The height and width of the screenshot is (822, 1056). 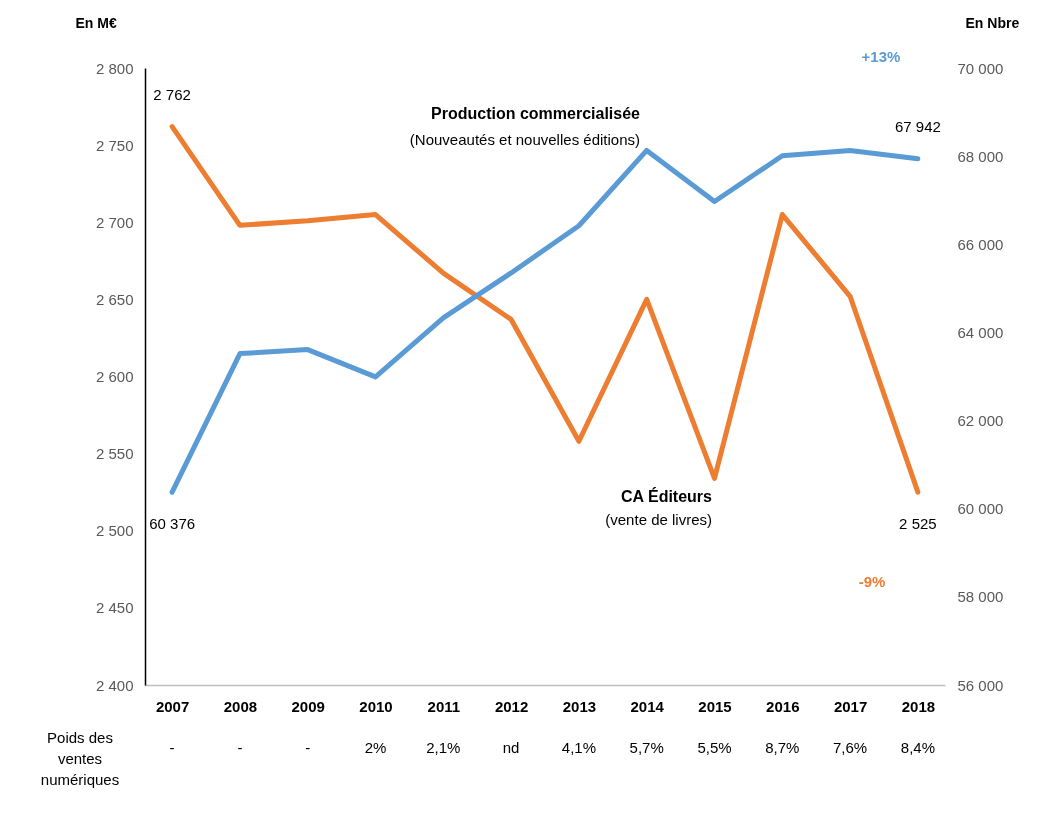 I want to click on y2-tick-label: 62 000, so click(x=980, y=421).